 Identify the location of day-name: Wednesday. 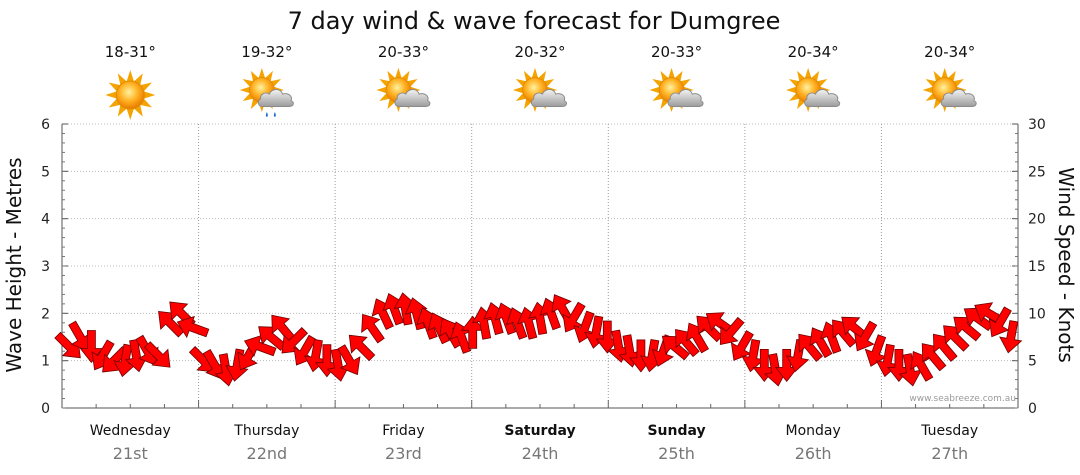
(130, 431).